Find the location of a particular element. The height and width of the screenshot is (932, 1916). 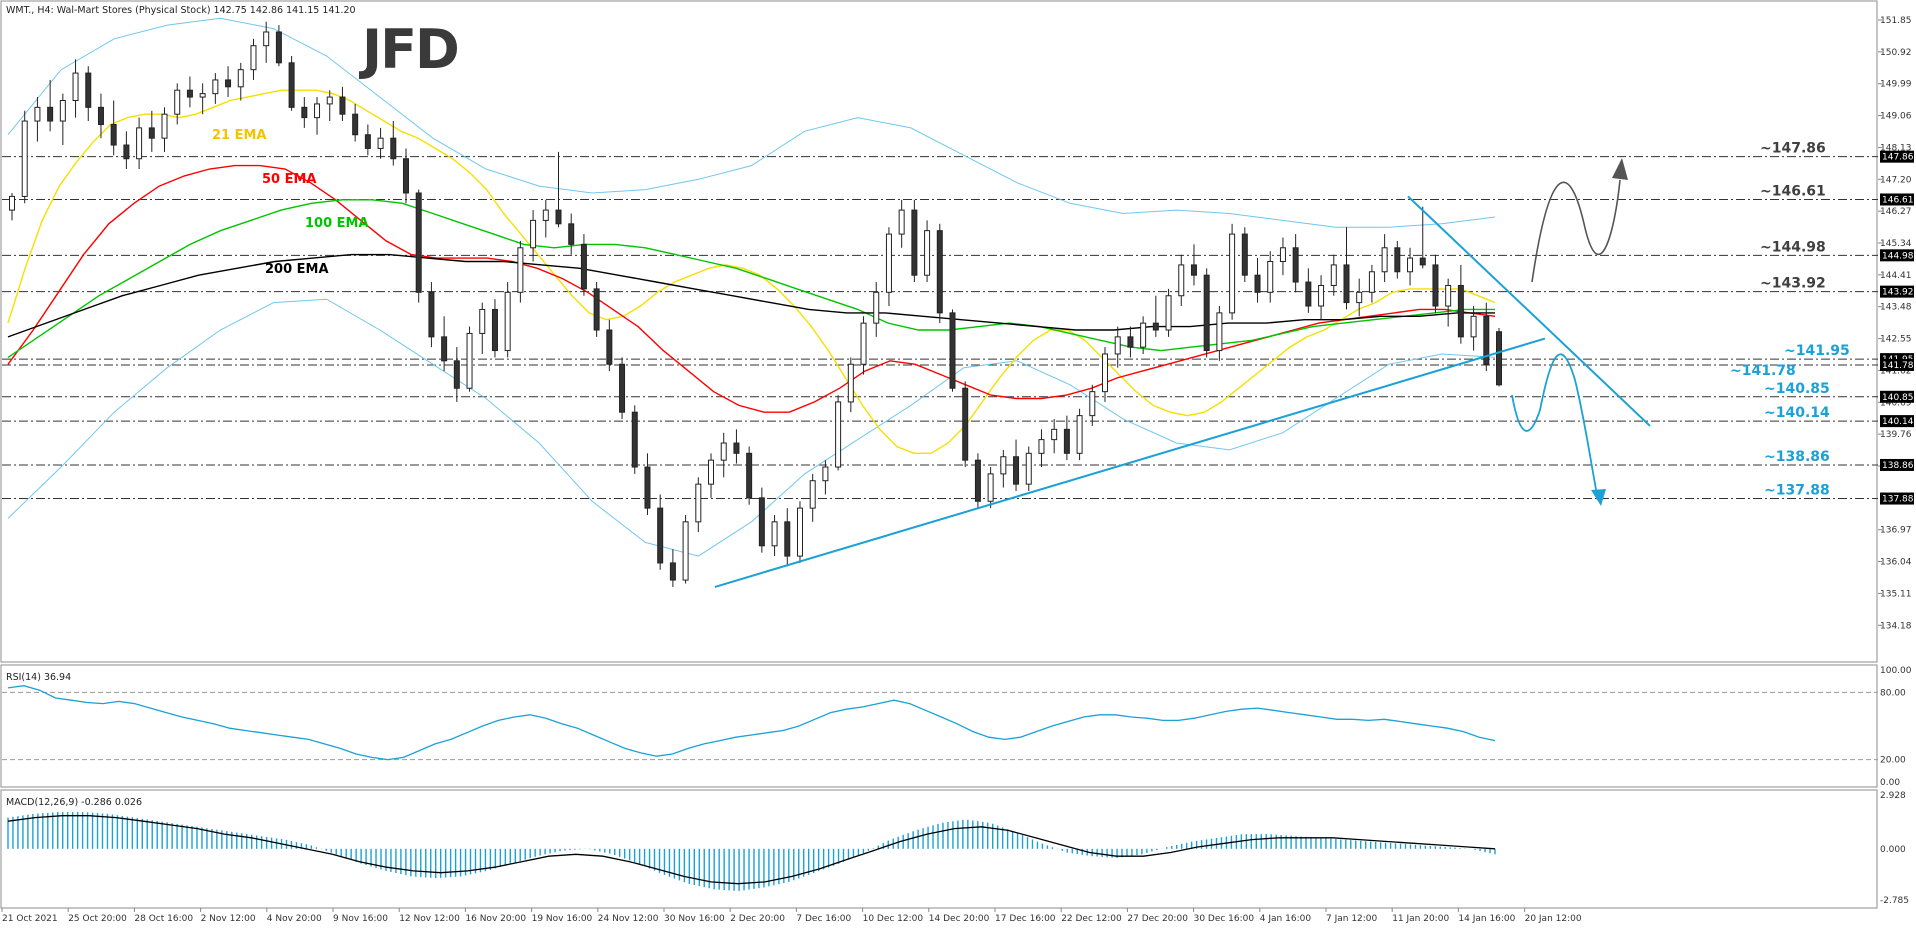

price-tick-label: 143.48 is located at coordinates (1896, 308).